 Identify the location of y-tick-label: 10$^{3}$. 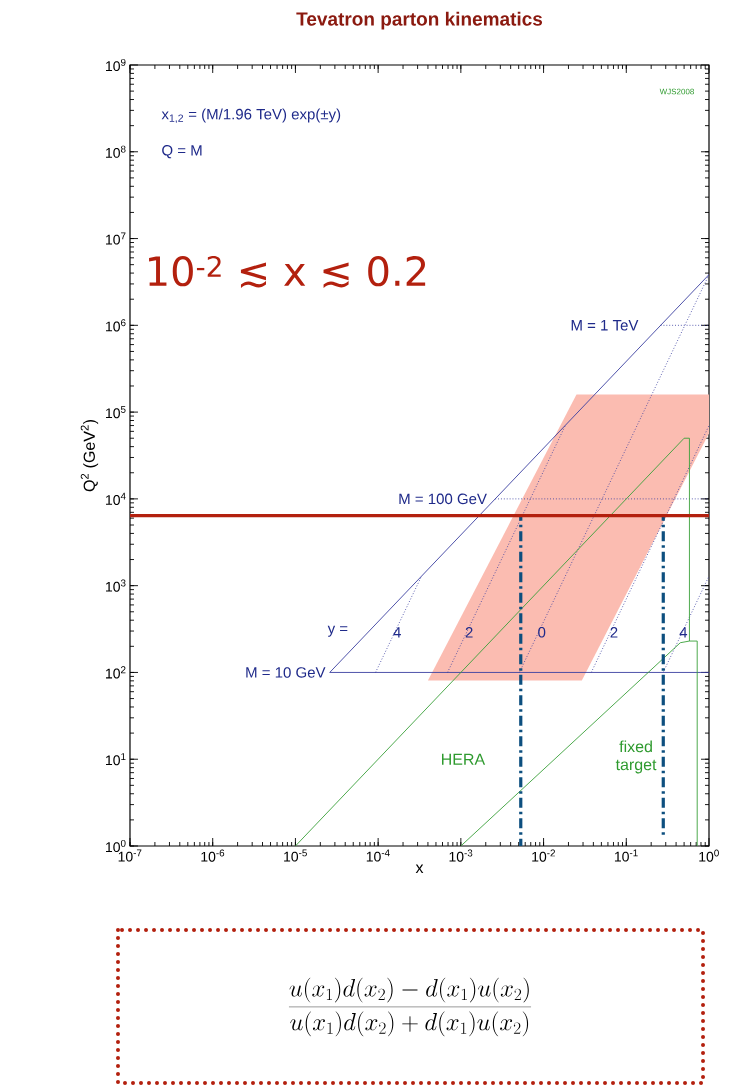
(116, 585).